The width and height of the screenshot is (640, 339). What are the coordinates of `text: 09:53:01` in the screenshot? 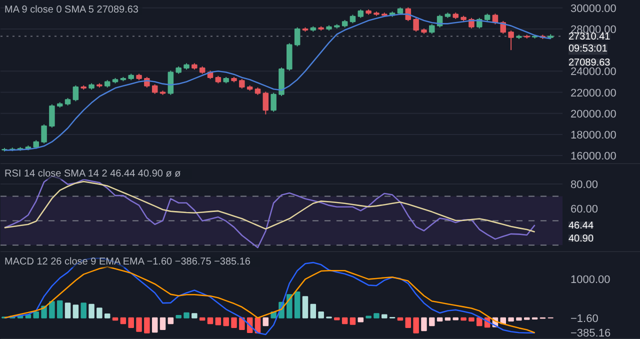 It's located at (588, 49).